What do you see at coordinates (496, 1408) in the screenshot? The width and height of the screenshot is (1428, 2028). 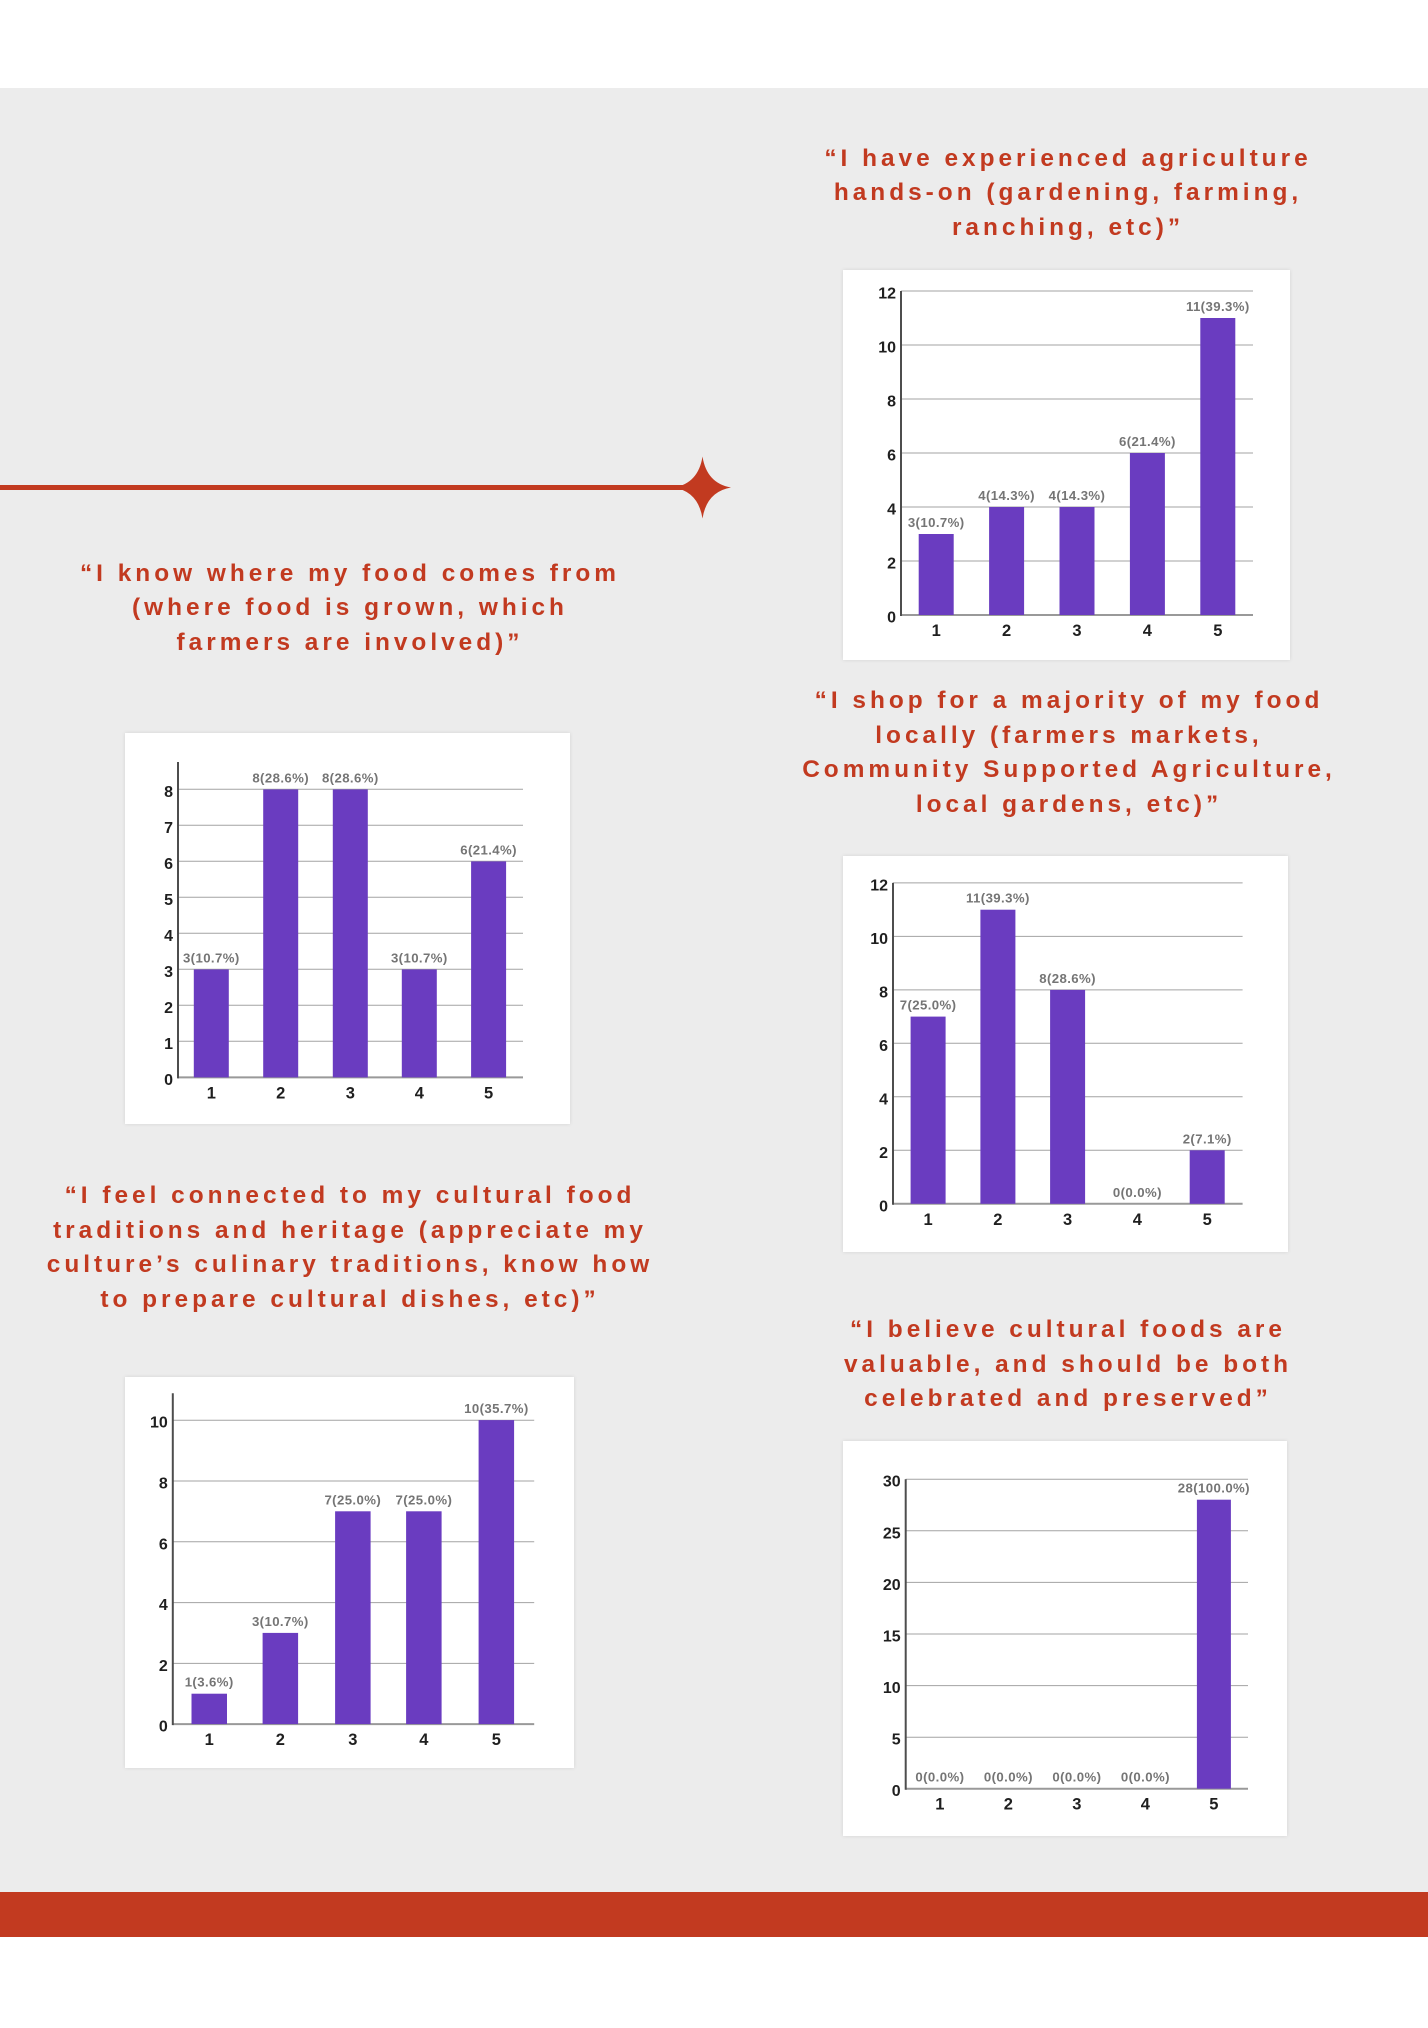 I see `svg-text: 10(35.7%)` at bounding box center [496, 1408].